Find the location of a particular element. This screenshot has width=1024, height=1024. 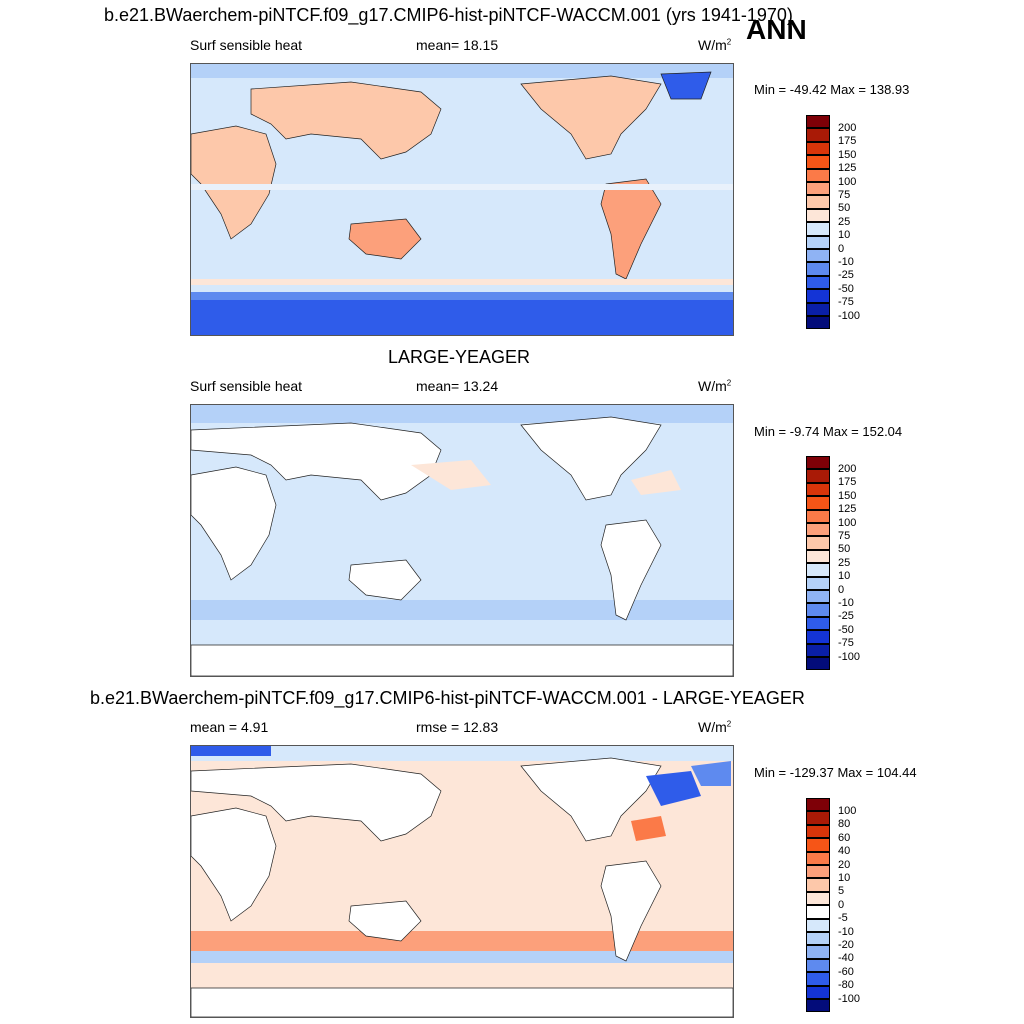

panel-2-minmax: Min = -9.74 Max = 152.04 is located at coordinates (828, 431).